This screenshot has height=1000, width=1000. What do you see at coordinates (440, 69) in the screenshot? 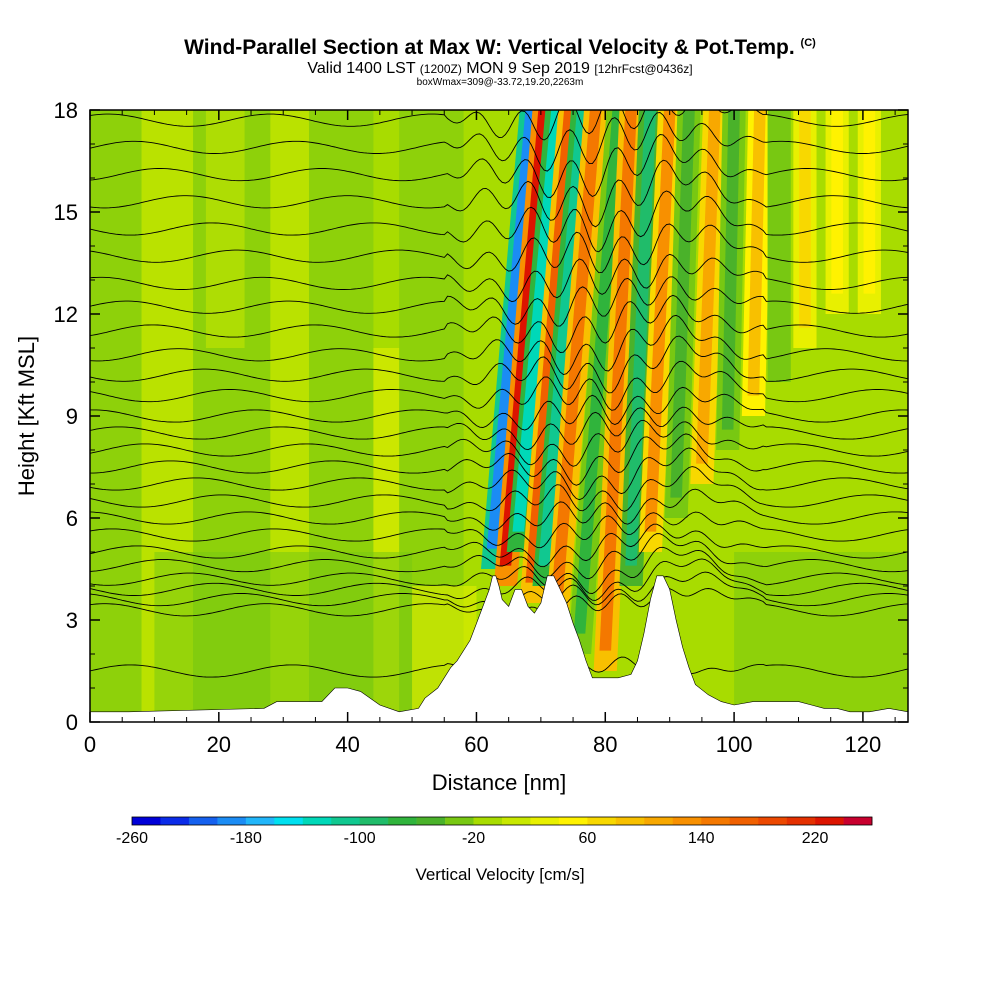
I see `subtitle-zulu: (1200Z)` at bounding box center [440, 69].